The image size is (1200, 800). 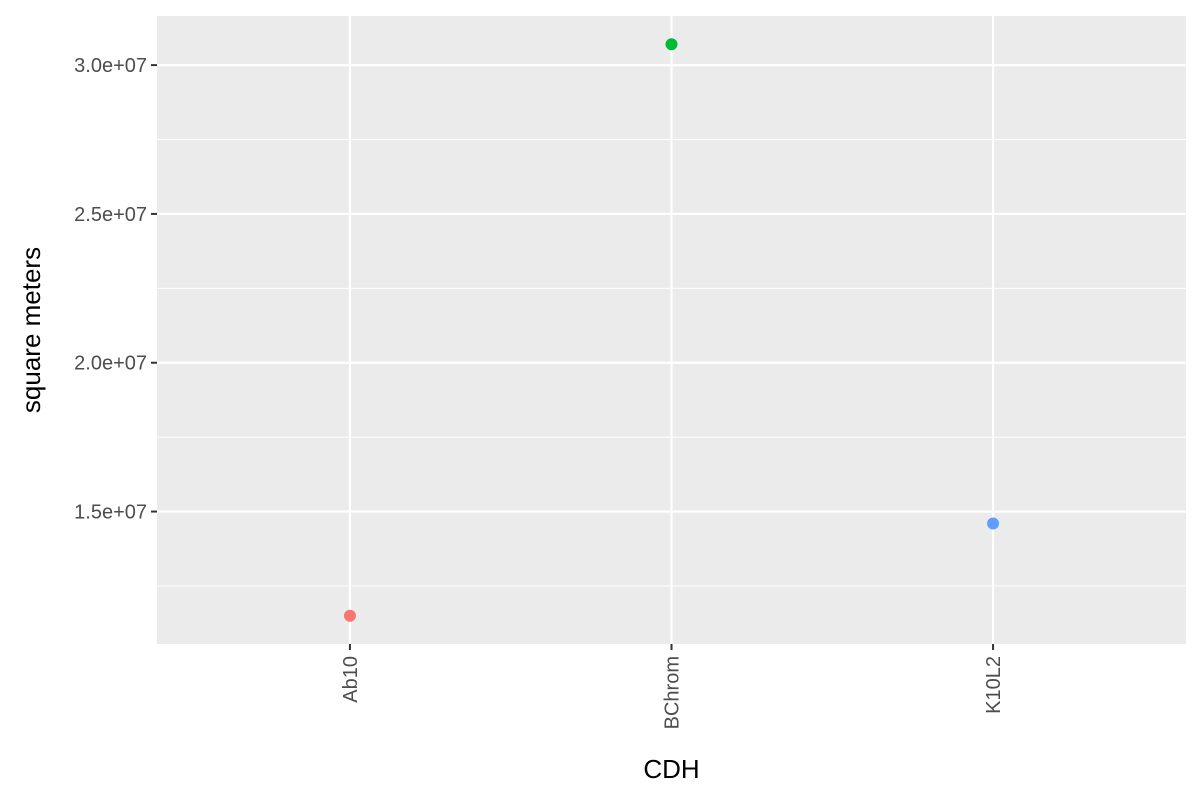 I want to click on x-tick-label: K10L2, so click(x=994, y=685).